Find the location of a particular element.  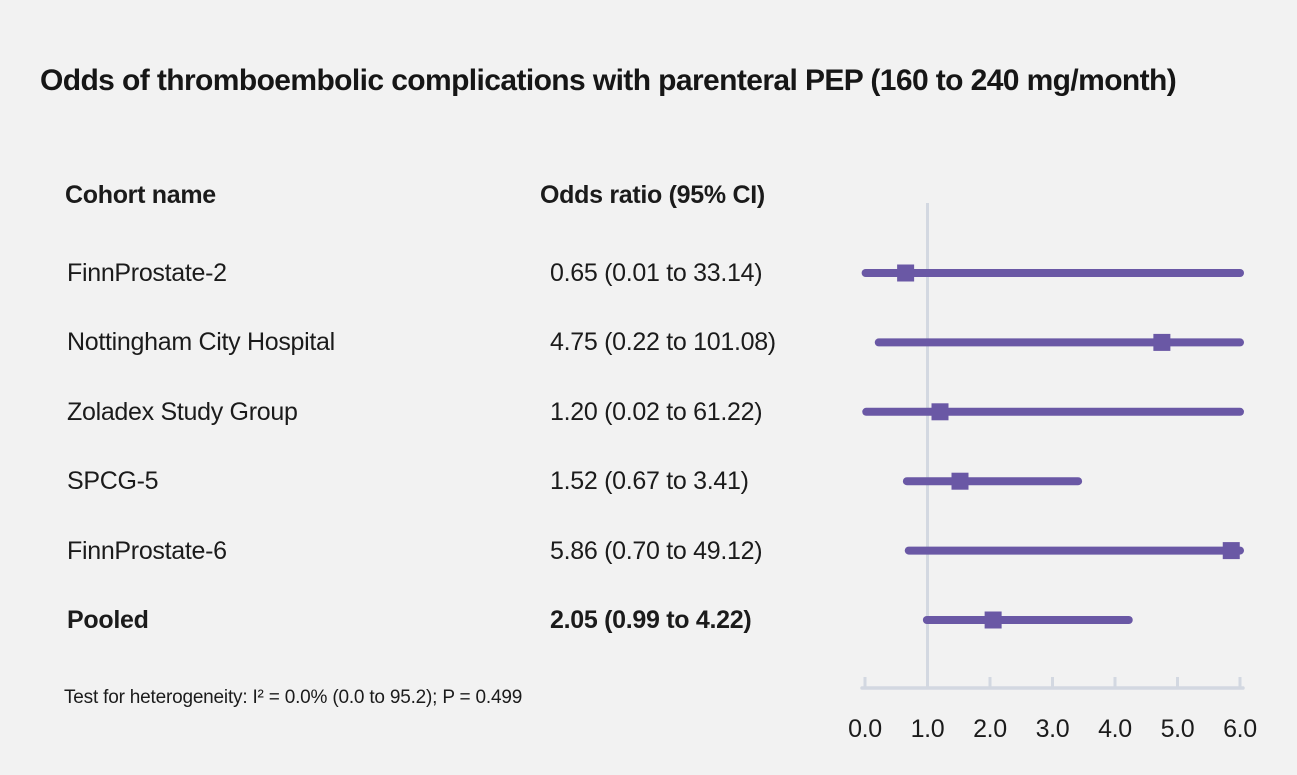

cohort-name: Nottingham City Hospital is located at coordinates (201, 342).